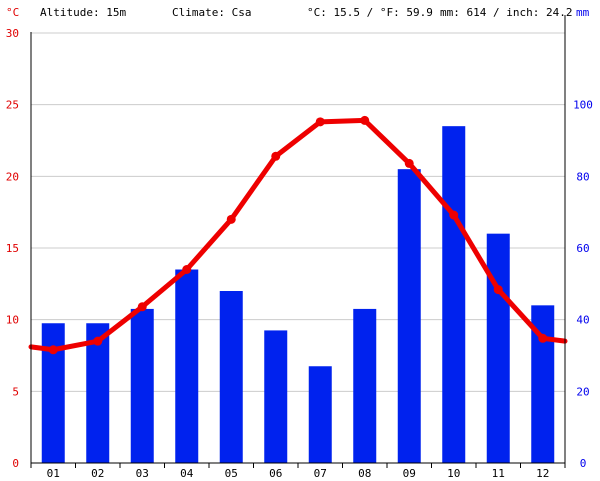  Describe the element at coordinates (83, 12) in the screenshot. I see `altitude-label: Altitude: 15m` at that location.